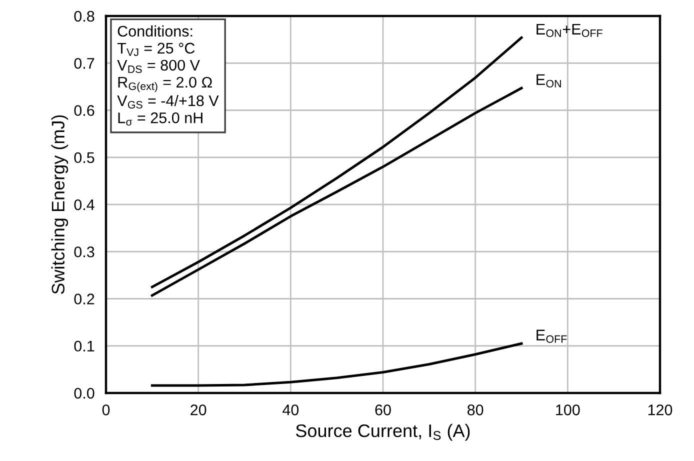 The image size is (694, 461). I want to click on y-tick-label: 0.3, so click(84, 252).